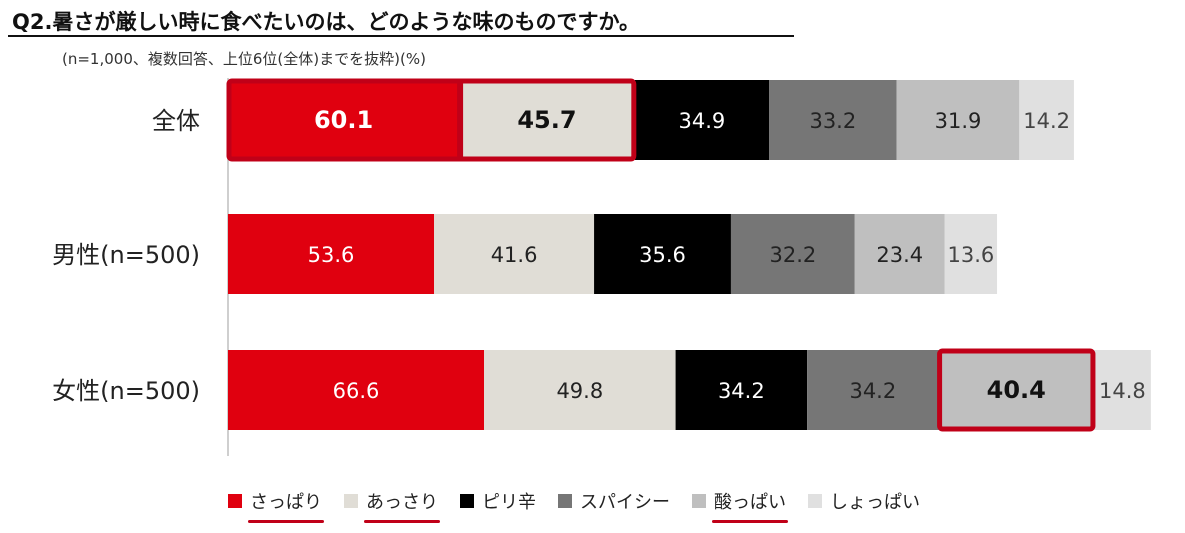  I want to click on legend-item: しょっぱい, so click(864, 501).